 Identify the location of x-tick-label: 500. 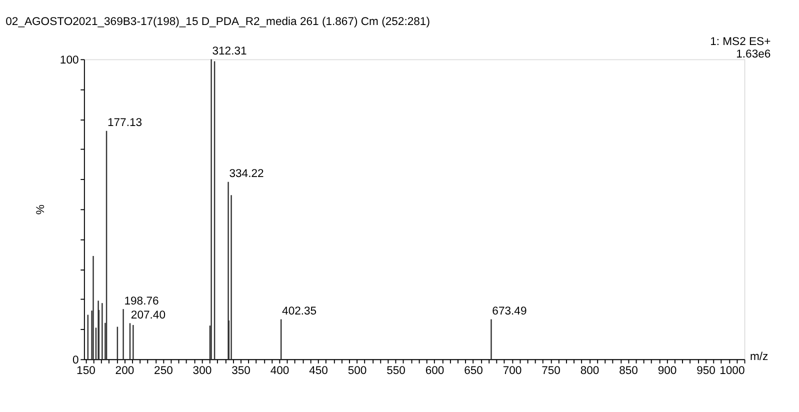
(357, 370).